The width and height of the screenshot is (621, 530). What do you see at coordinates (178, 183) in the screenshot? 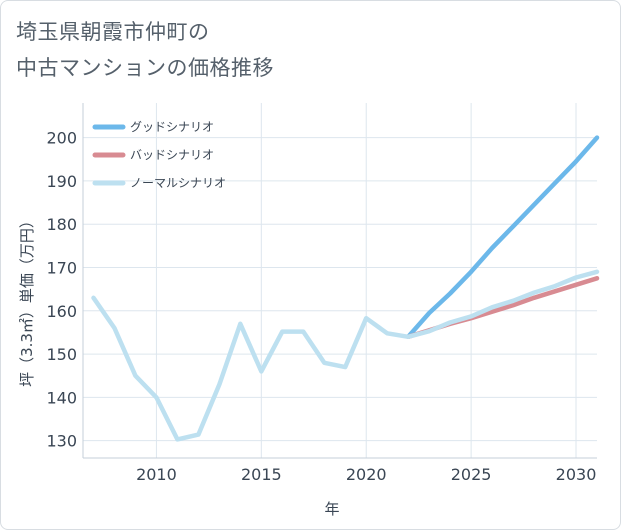
I see `legend-label-normal: ノーマルシナリオ` at bounding box center [178, 183].